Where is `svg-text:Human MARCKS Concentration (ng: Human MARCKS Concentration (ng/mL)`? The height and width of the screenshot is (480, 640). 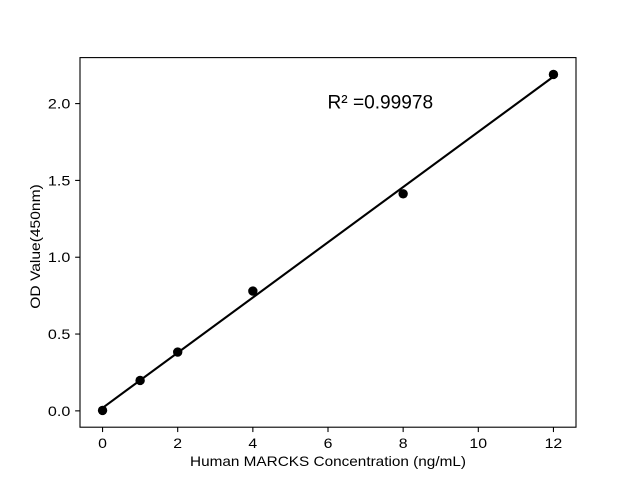
svg-text:Human MARCKS Concentration (ng: Human MARCKS Concentration (ng/mL) is located at coordinates (328, 461).